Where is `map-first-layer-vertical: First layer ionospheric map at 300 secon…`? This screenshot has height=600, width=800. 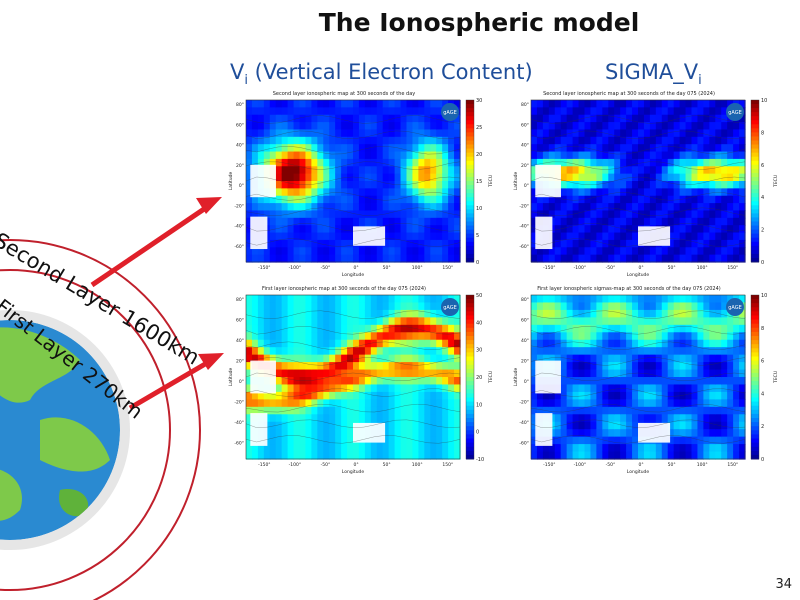 map-first-layer-vertical: First layer ionospheric map at 300 secon… is located at coordinates (364, 381).